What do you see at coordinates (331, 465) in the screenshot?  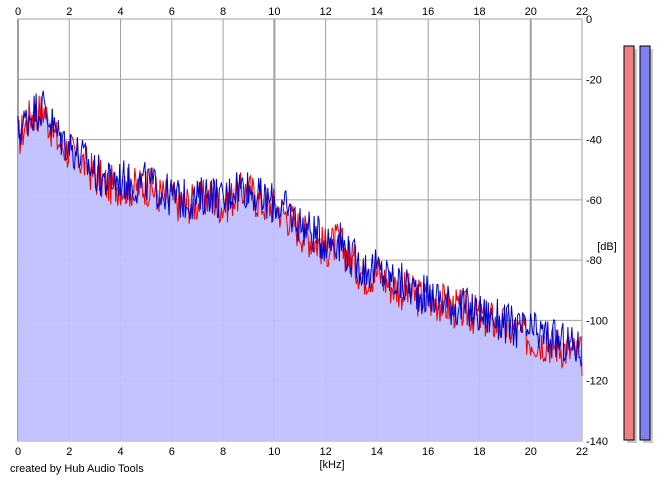 I see `x-axis-label: [kHz]` at bounding box center [331, 465].